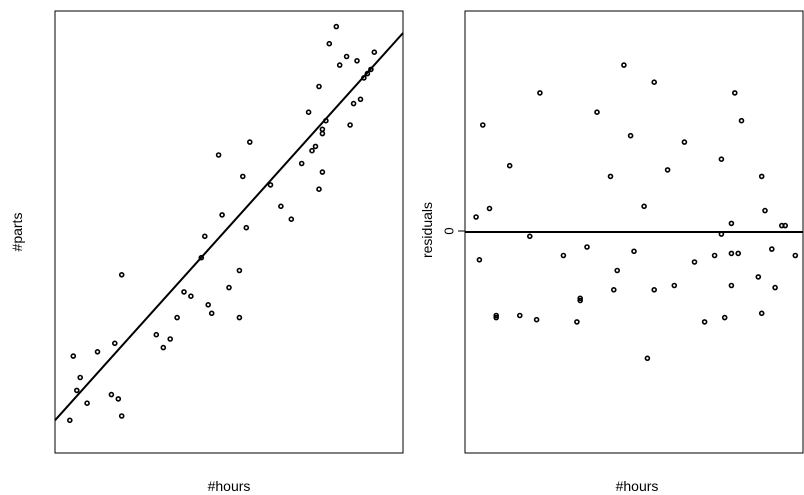  Describe the element at coordinates (637, 486) in the screenshot. I see `x-axis-label-right: #hours` at that location.